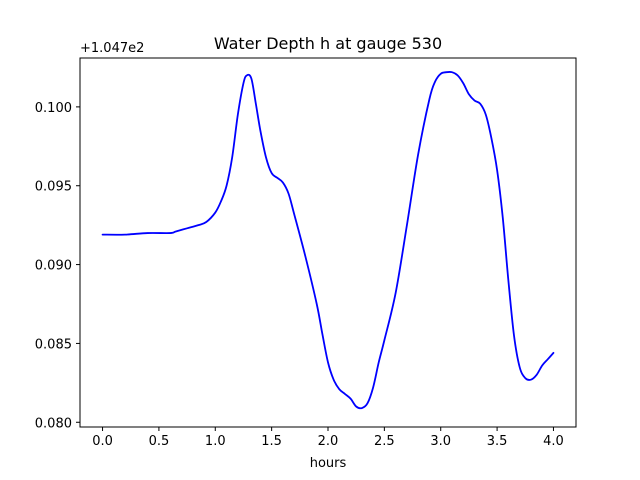  Describe the element at coordinates (271, 441) in the screenshot. I see `x-tick-label: 1.5` at that location.